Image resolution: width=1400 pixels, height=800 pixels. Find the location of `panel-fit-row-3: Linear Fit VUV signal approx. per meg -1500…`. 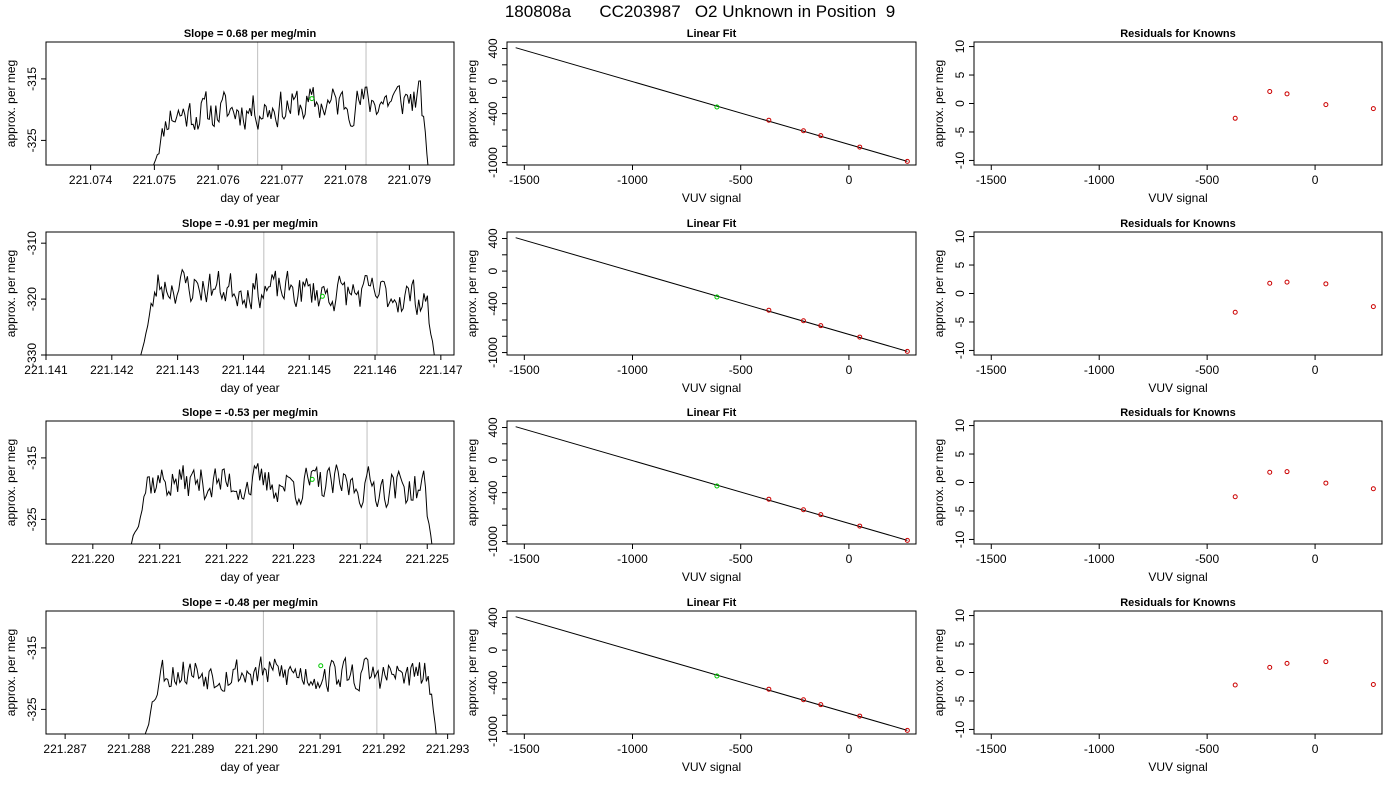

panel-fit-row-3: Linear Fit VUV signal approx. per meg -1500… is located at coordinates (691, 495).